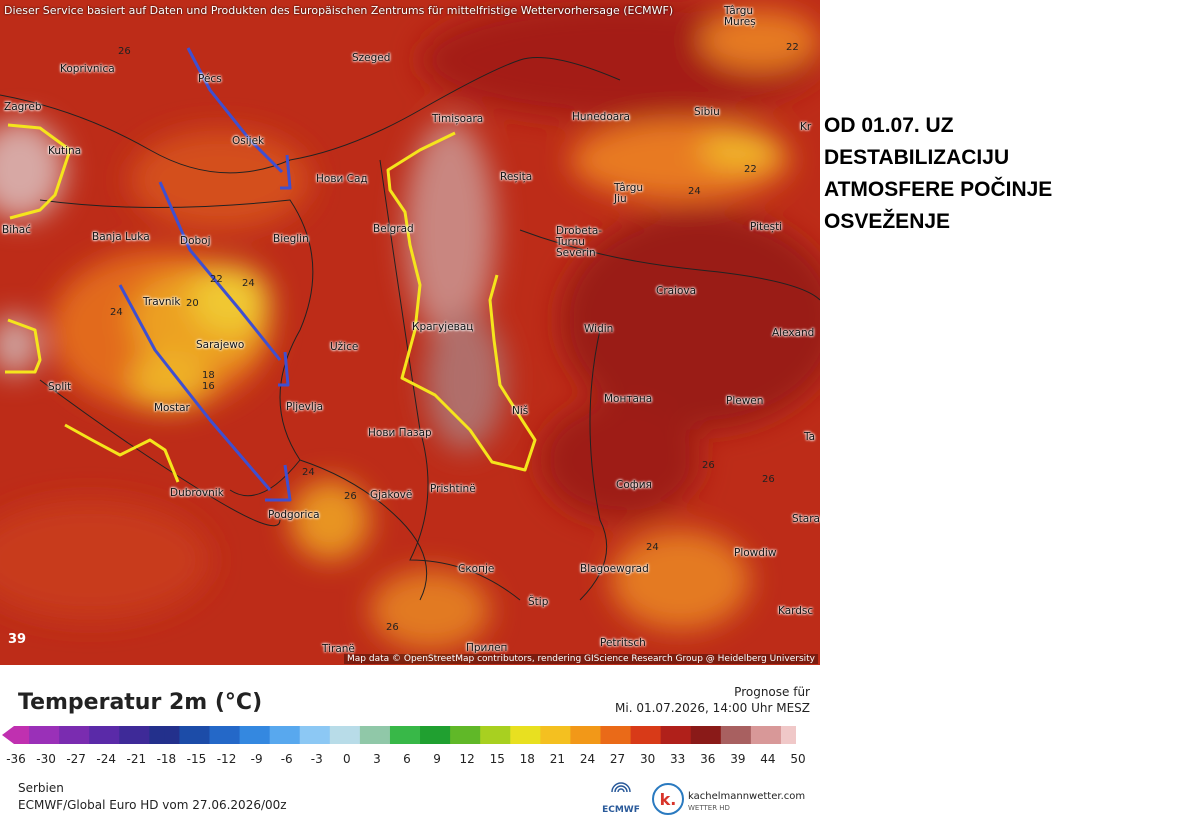 The width and height of the screenshot is (1200, 820). I want to click on place-label: Sibiu, so click(707, 112).